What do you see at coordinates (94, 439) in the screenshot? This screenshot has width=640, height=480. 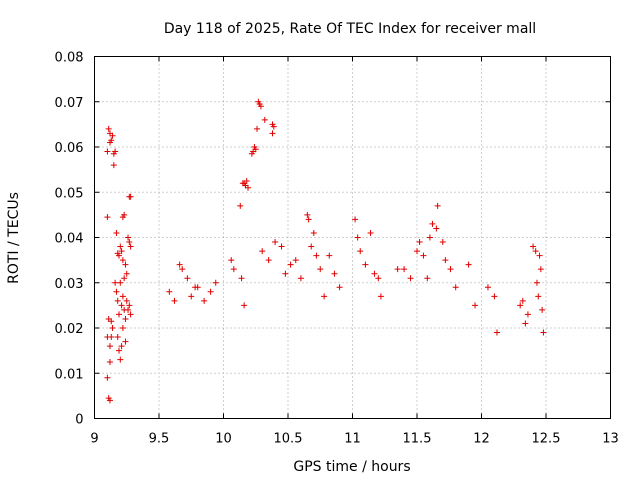 I see `x-tick-label: 9` at bounding box center [94, 439].